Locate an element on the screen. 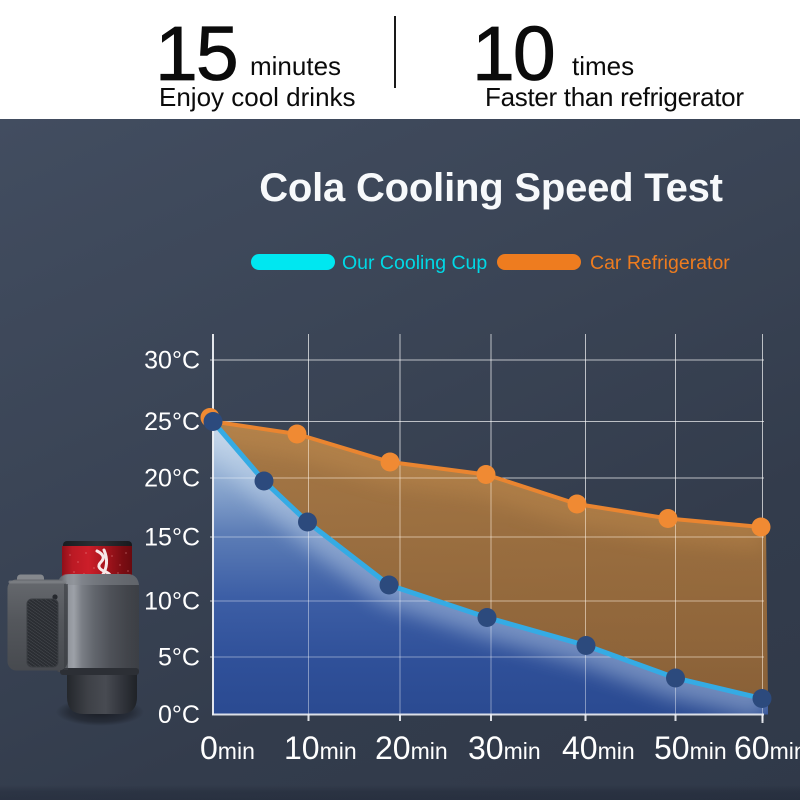 The width and height of the screenshot is (800, 800). svg-text: 40min is located at coordinates (598, 748).